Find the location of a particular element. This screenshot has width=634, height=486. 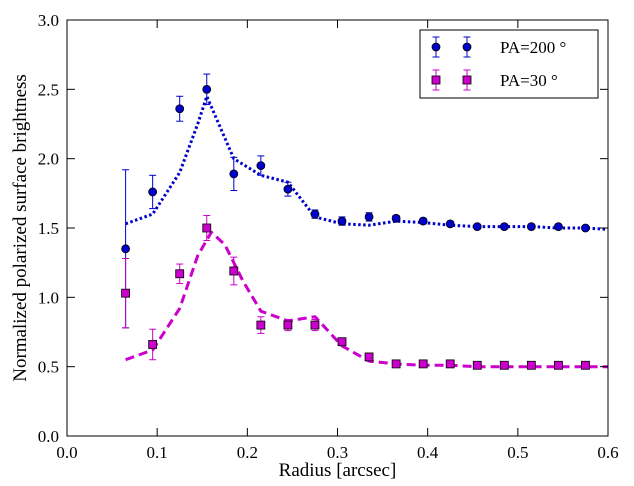

x-tick-label: 0.0 is located at coordinates (66, 452).